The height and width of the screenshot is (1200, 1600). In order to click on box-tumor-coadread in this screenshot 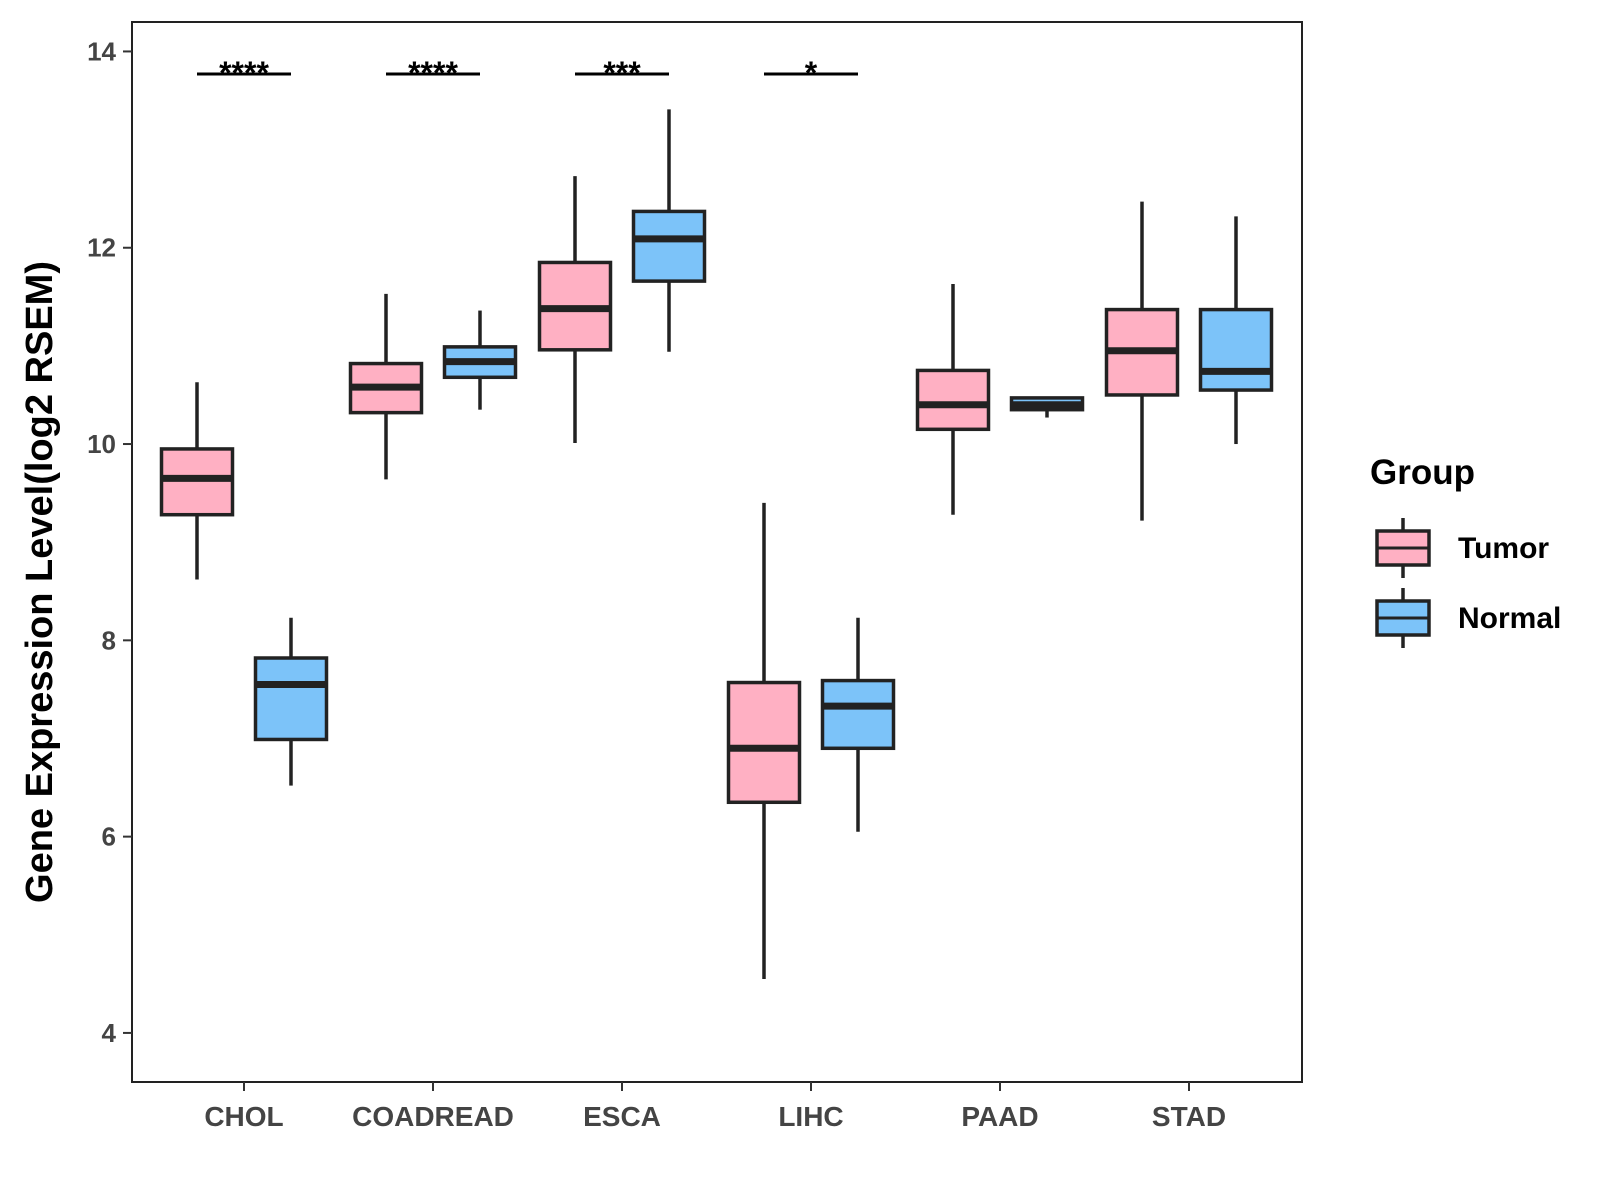, I will do `click(386, 386)`.